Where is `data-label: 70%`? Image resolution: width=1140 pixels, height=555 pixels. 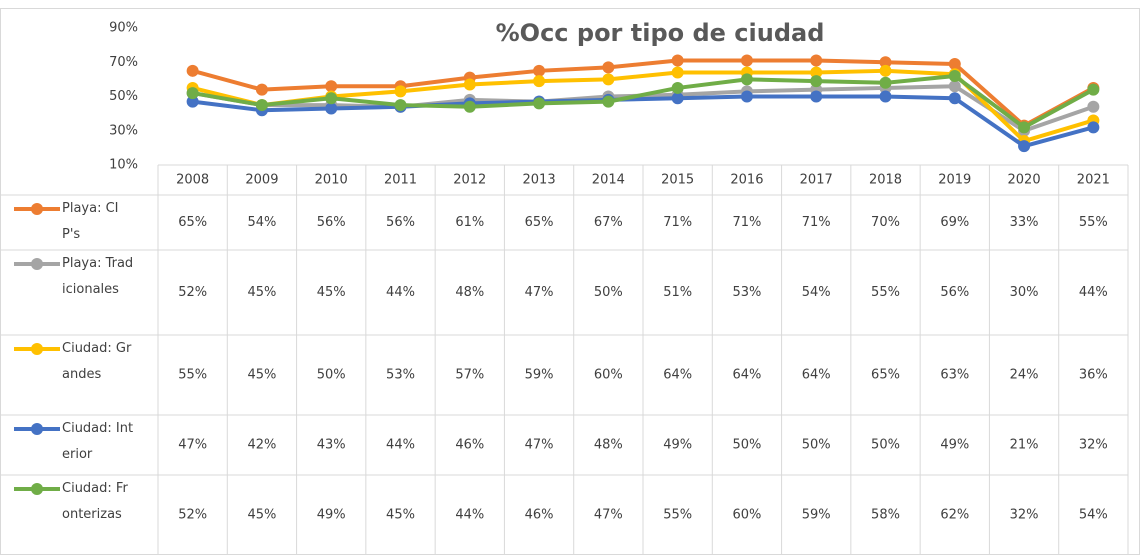
data-label: 70% is located at coordinates (885, 222).